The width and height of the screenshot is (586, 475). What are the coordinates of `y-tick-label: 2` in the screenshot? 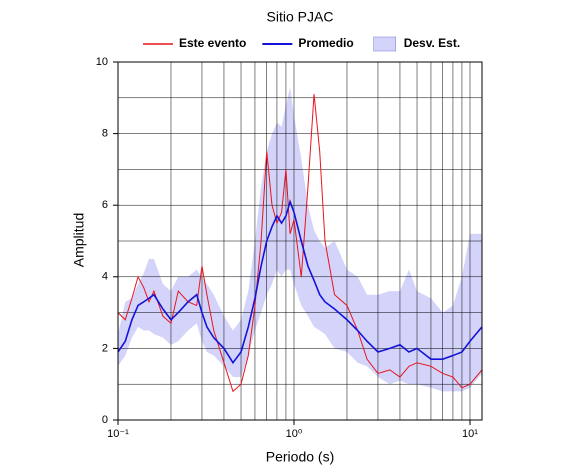 It's located at (105, 348).